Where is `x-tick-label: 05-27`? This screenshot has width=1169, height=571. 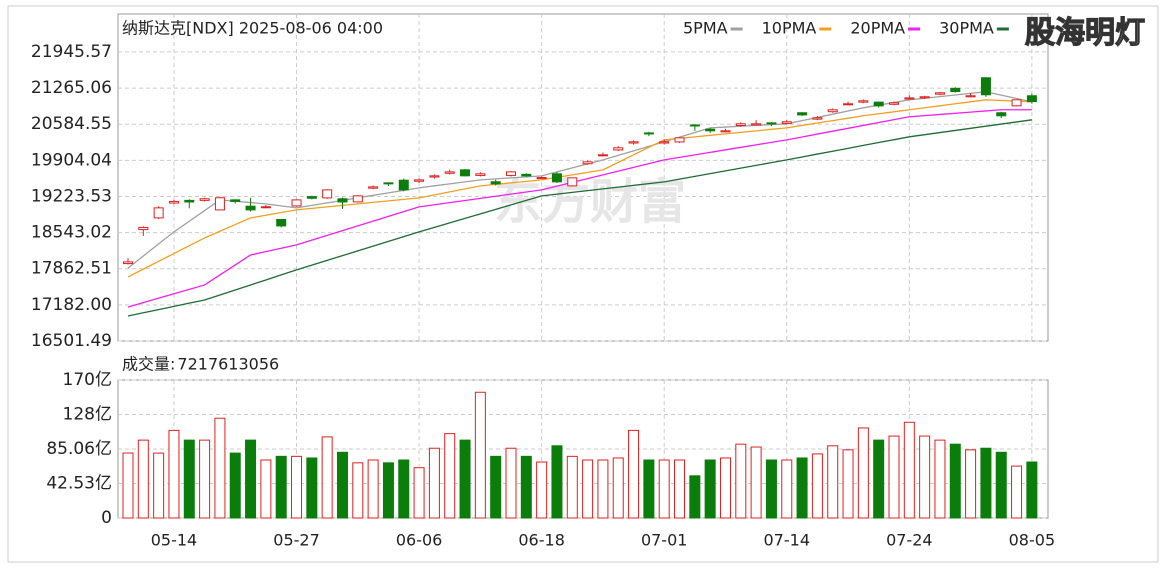 x-tick-label: 05-27 is located at coordinates (296, 540).